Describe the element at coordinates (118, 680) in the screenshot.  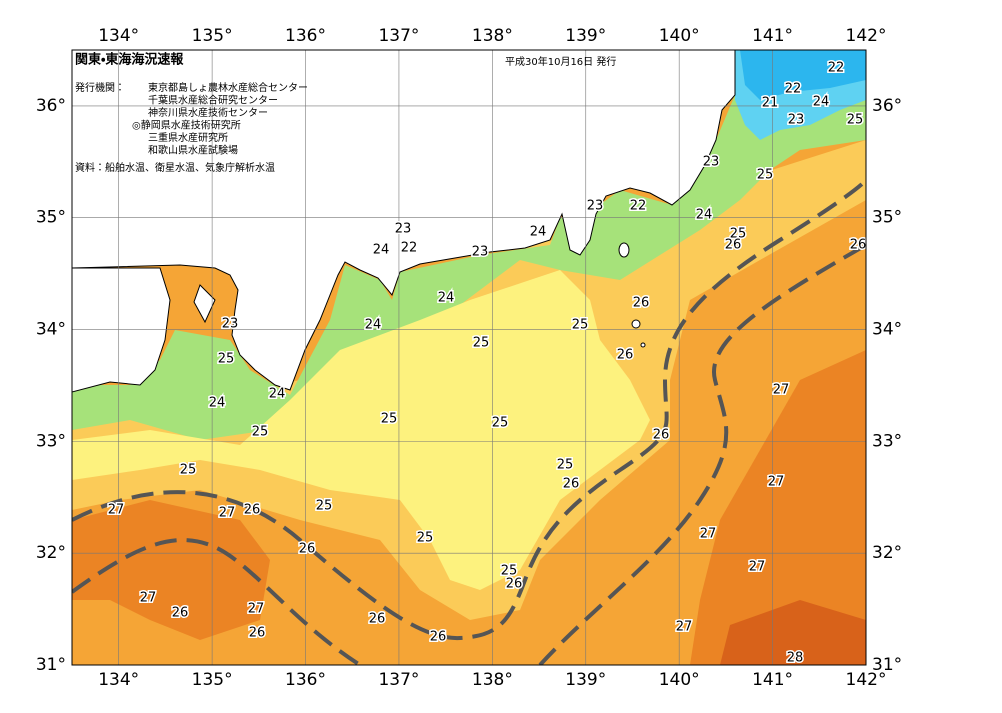
I see `x-tick-label: 134°` at that location.